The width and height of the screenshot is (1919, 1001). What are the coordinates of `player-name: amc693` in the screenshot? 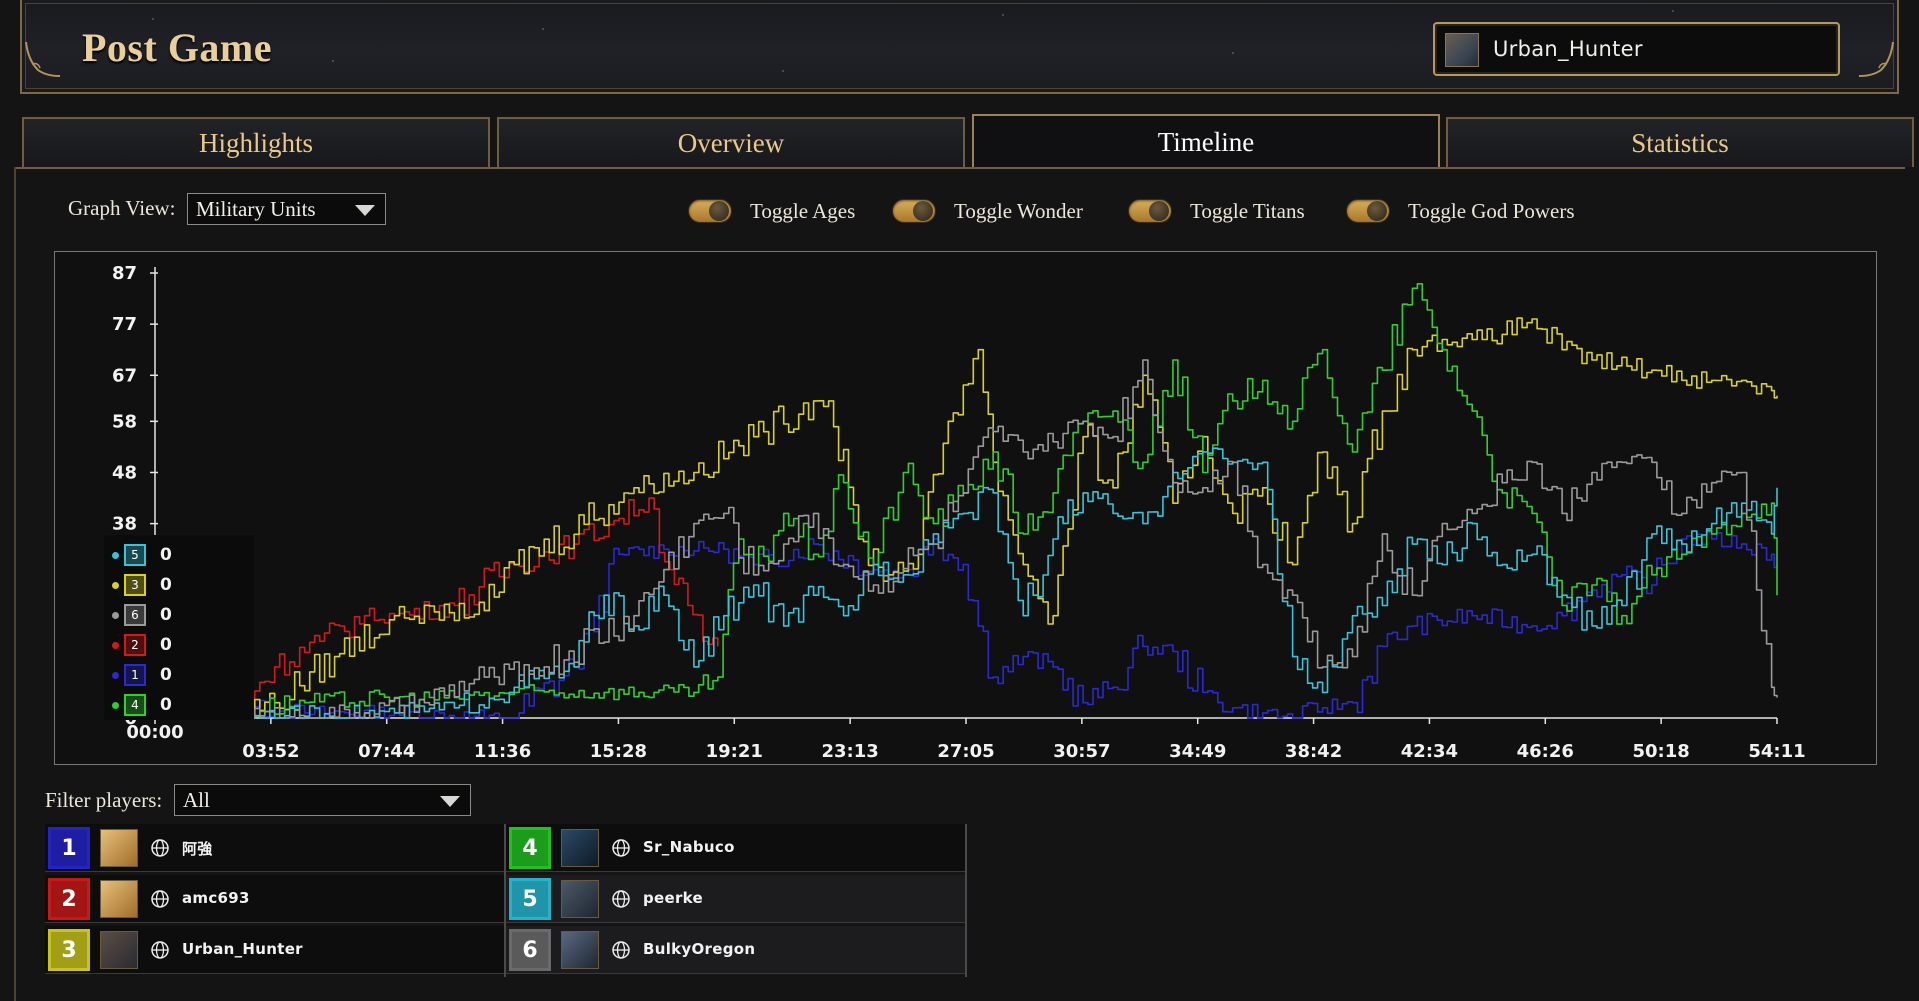 It's located at (216, 898).